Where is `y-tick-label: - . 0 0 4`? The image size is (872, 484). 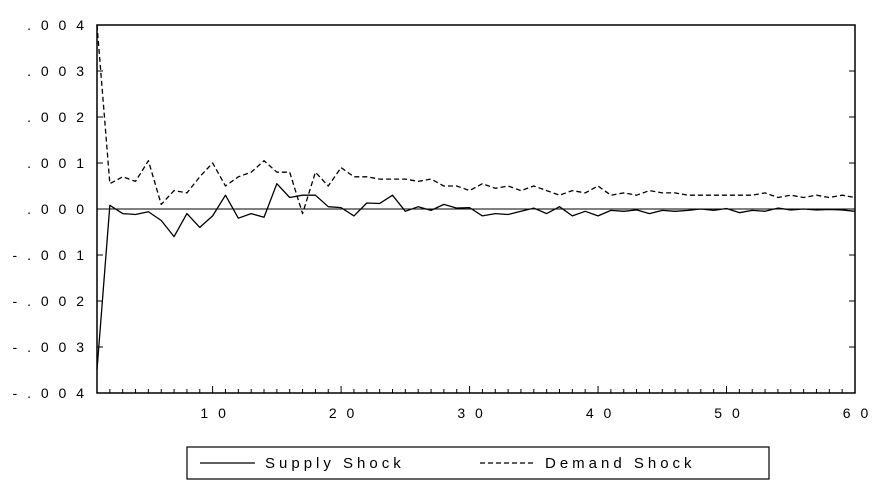 y-tick-label: - . 0 0 4 is located at coordinates (50, 393).